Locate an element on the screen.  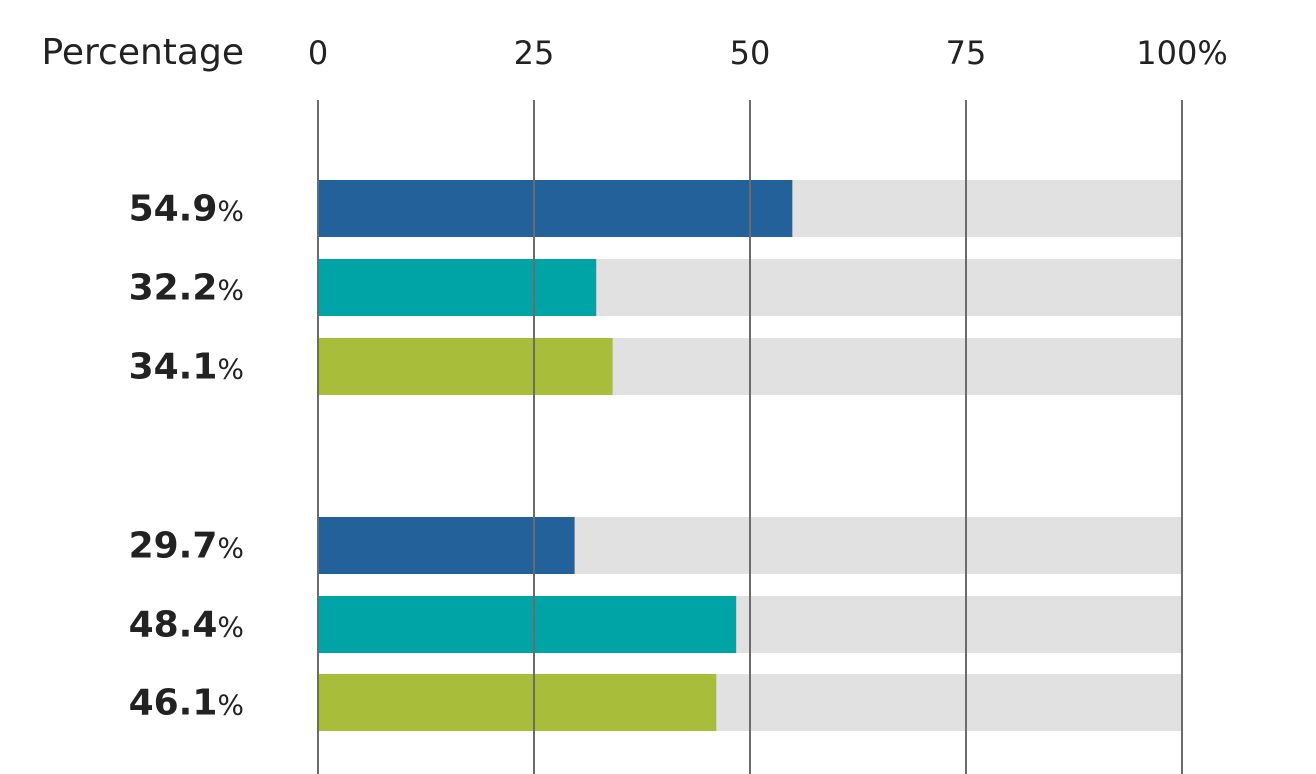
value-label: 54.9% is located at coordinates (186, 209).